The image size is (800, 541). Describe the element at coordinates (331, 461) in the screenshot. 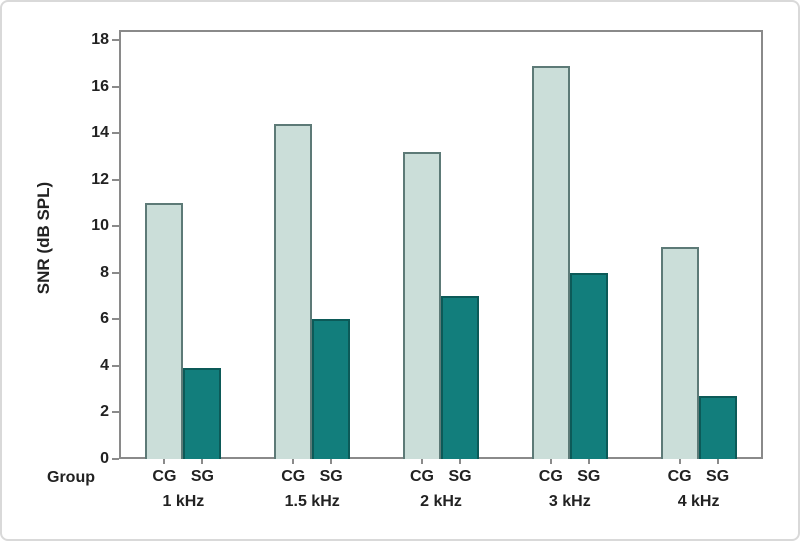

I see `x-tick-sg-1p5-khz` at that location.